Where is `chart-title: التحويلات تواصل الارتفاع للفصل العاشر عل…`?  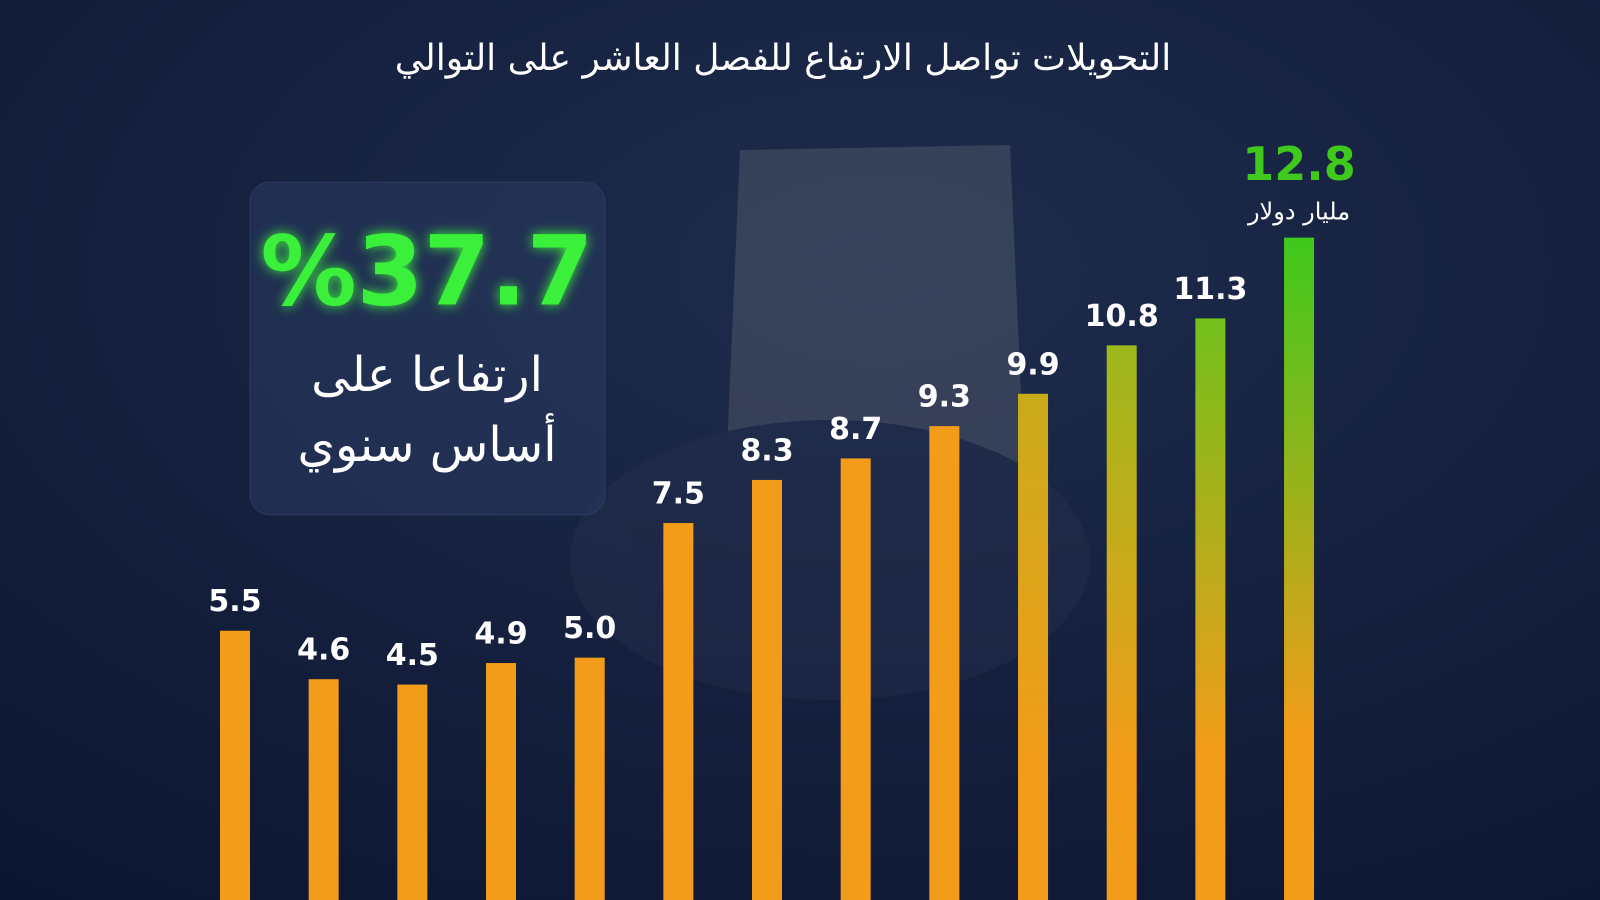 chart-title: التحويلات تواصل الارتفاع للفصل العاشر عل… is located at coordinates (783, 58).